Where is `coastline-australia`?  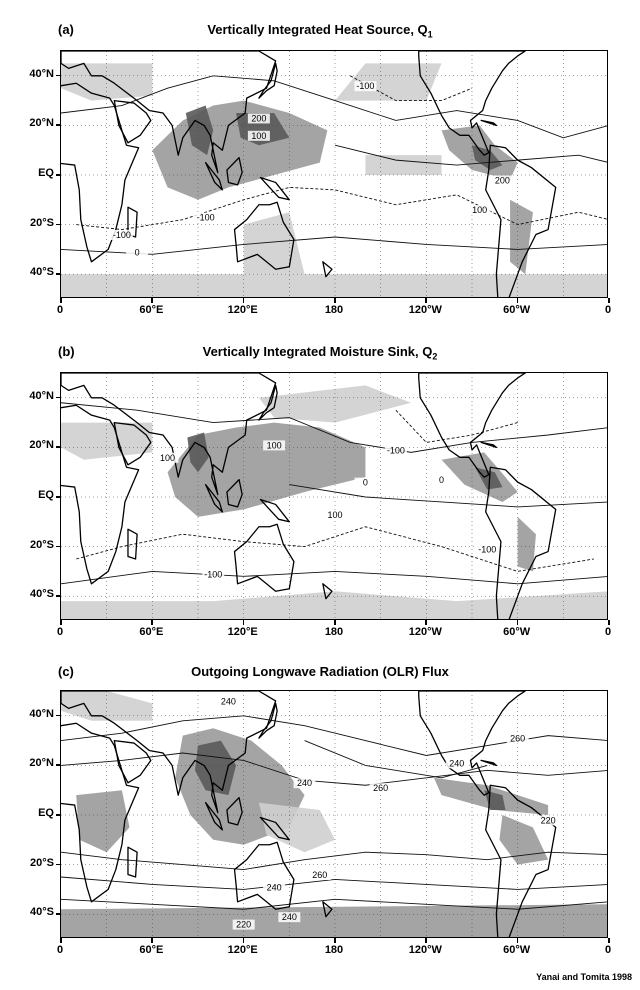
coastline-australia is located at coordinates (264, 235).